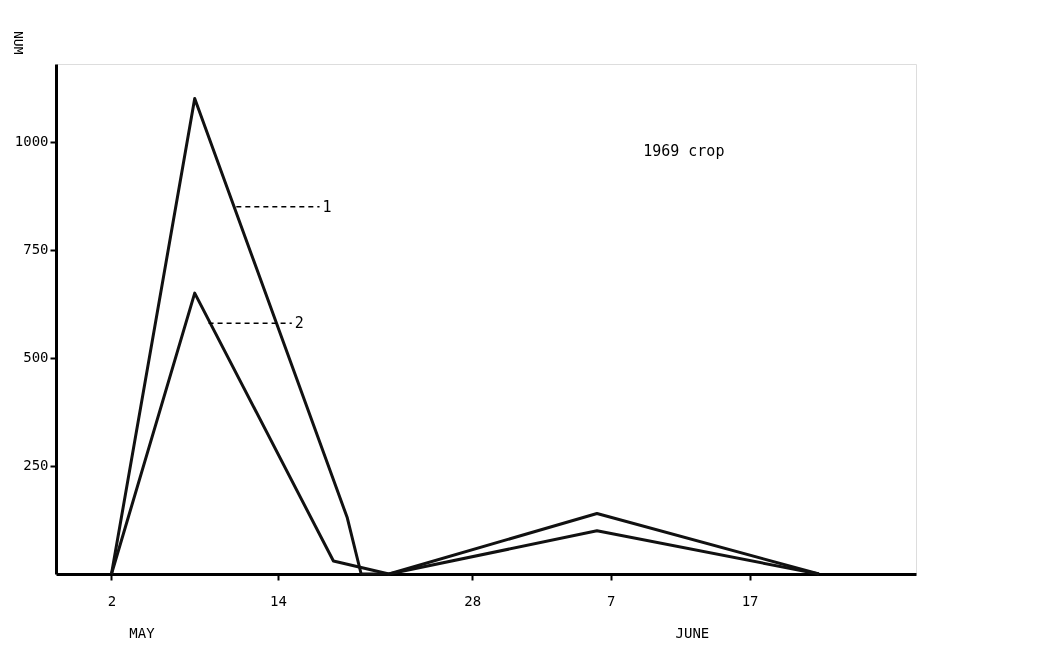 The height and width of the screenshot is (668, 1048). Describe the element at coordinates (112, 600) in the screenshot. I see `x-tick-label: 2` at that location.